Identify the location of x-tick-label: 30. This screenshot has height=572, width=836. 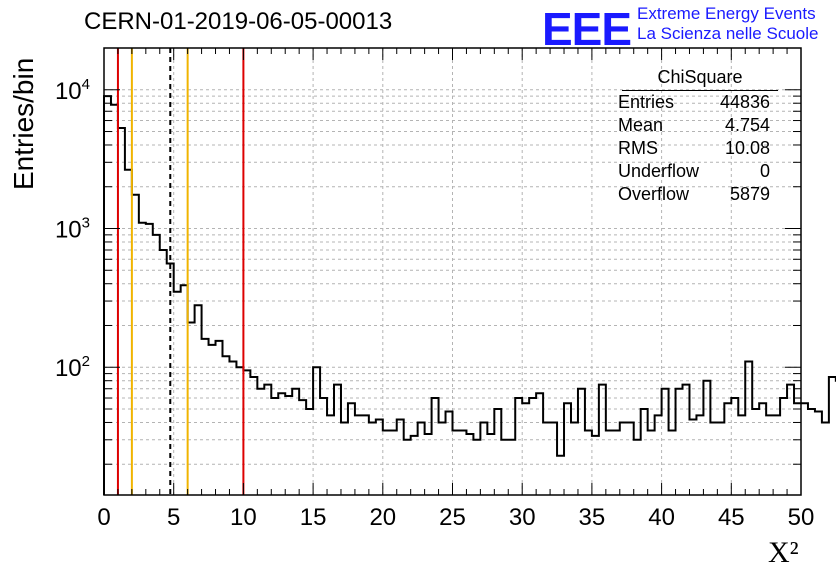
(522, 517).